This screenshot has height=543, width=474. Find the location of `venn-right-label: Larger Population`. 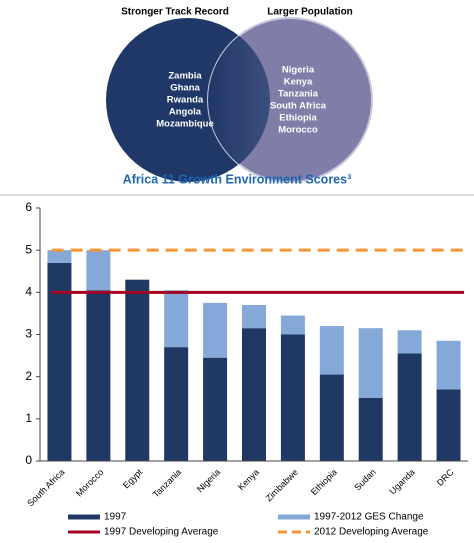

venn-right-label: Larger Population is located at coordinates (310, 12).